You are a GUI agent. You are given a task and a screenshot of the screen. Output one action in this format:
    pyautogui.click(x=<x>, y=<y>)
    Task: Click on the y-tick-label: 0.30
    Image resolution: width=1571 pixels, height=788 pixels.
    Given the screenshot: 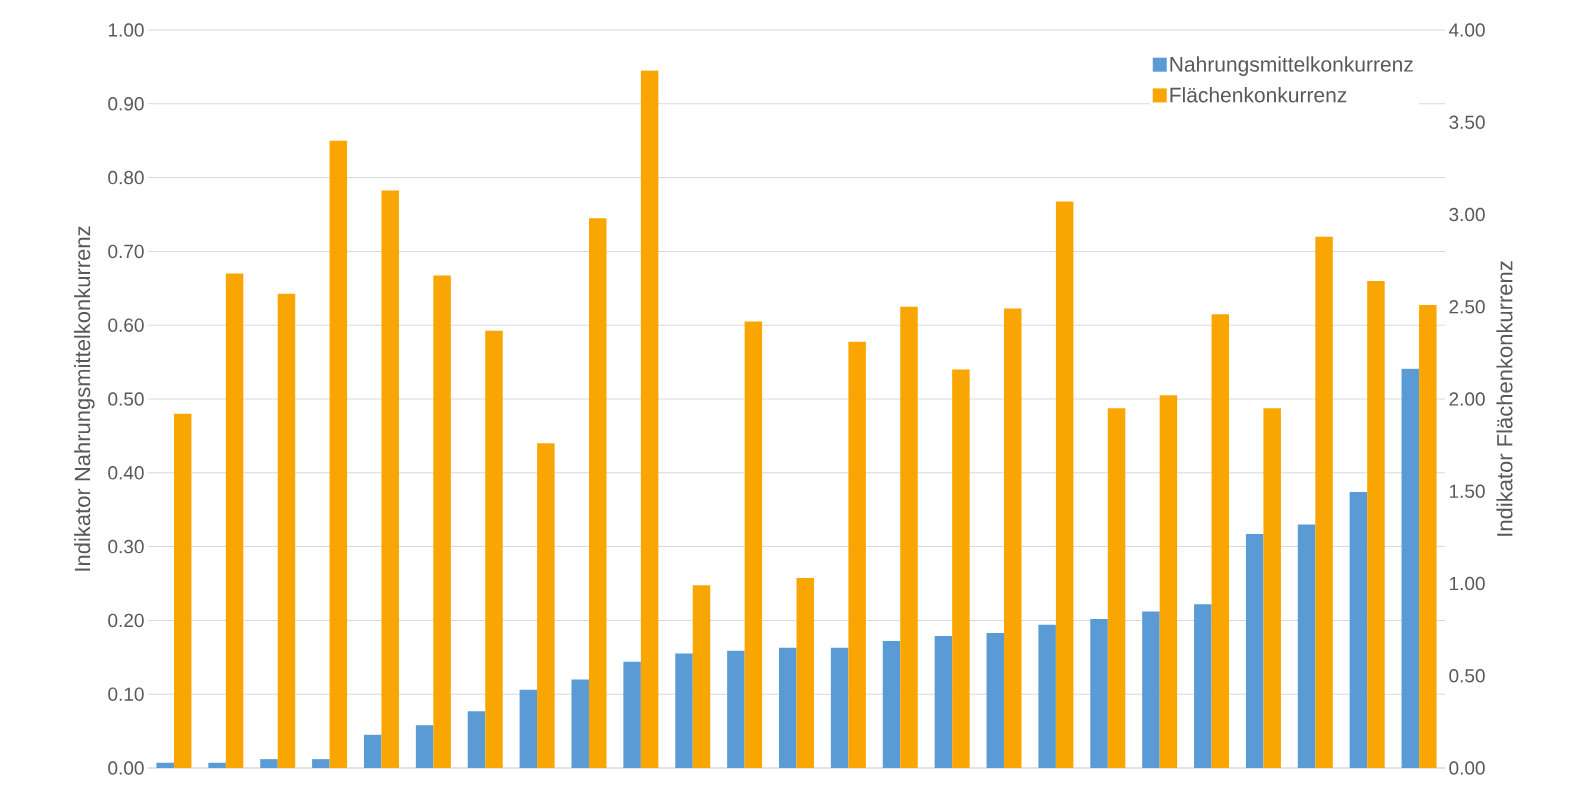 What is the action you would take?
    pyautogui.click(x=126, y=546)
    